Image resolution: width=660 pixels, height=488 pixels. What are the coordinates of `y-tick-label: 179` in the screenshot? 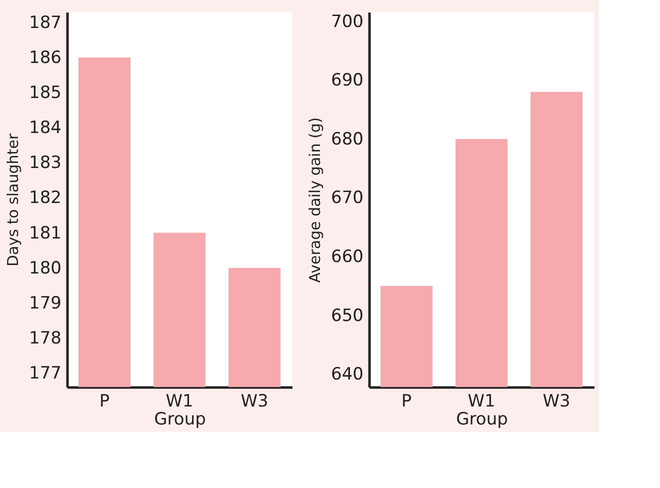 It's located at (45, 303).